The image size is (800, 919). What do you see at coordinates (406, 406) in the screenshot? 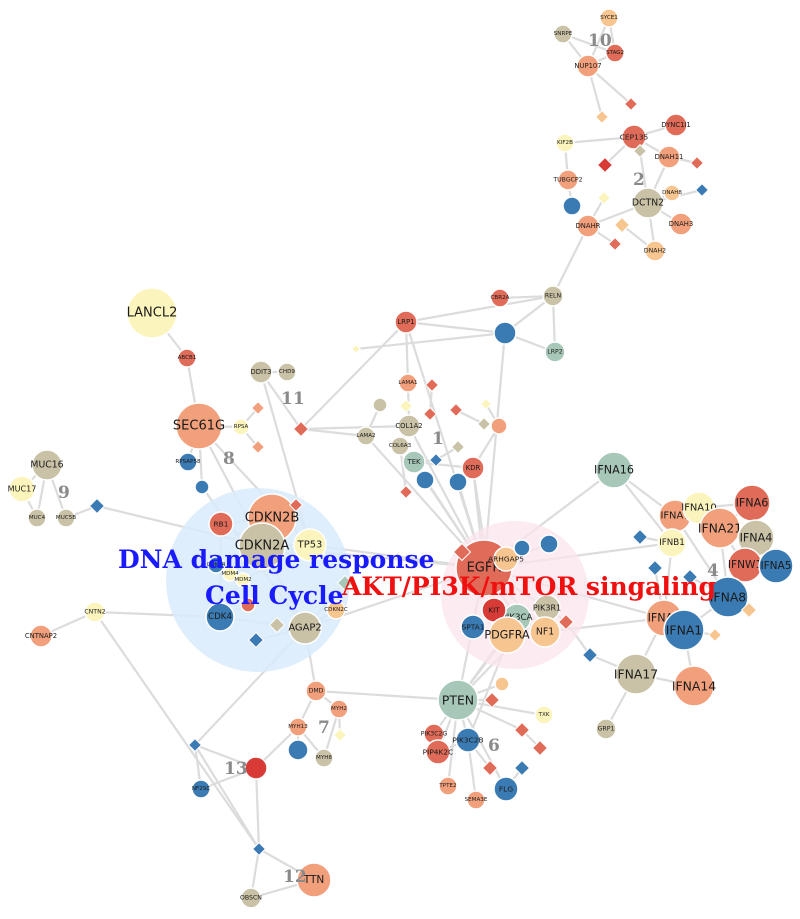
I see `gene-node-c1_c` at bounding box center [406, 406].